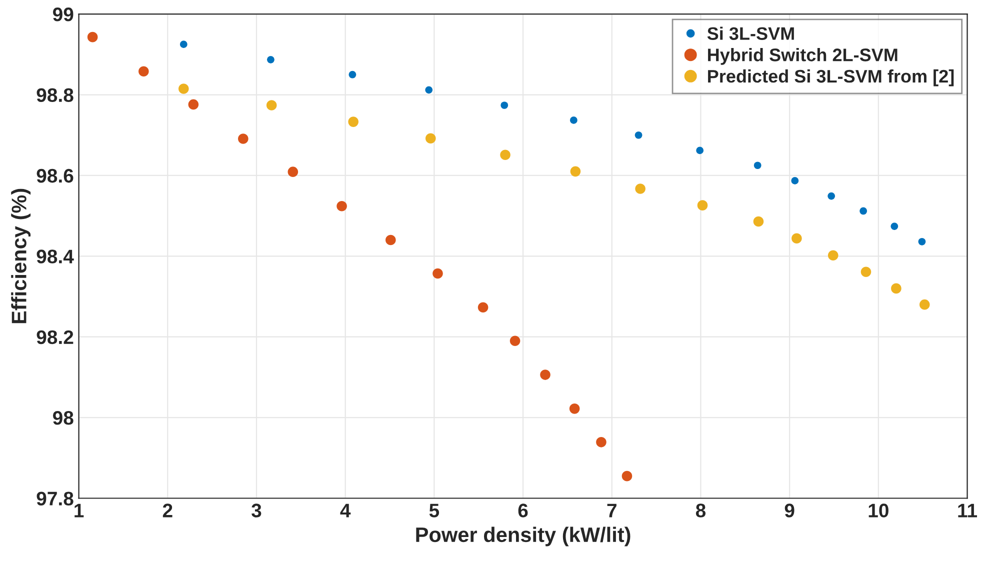 The image size is (985, 563). Describe the element at coordinates (803, 56) in the screenshot. I see `legend-label: Hybrid Switch 2L-SVM` at that location.